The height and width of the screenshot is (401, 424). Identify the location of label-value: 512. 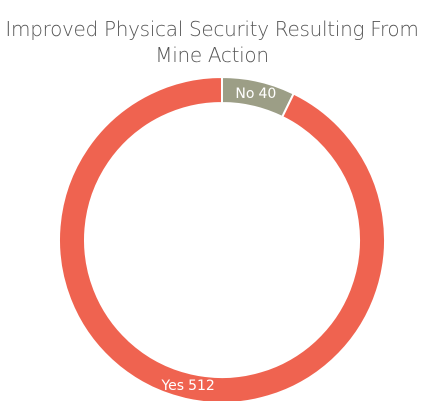
(201, 386).